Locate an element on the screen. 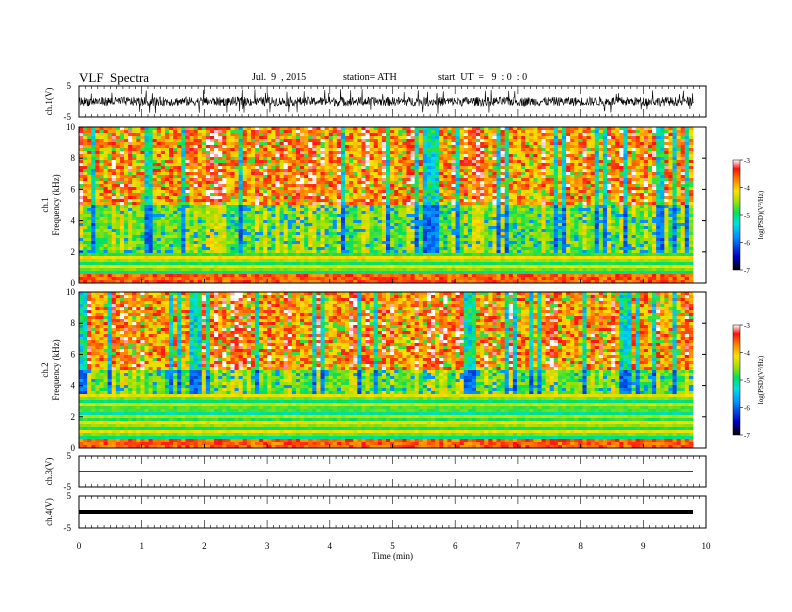 The image size is (792, 612). station-label: station= ATH is located at coordinates (370, 77).